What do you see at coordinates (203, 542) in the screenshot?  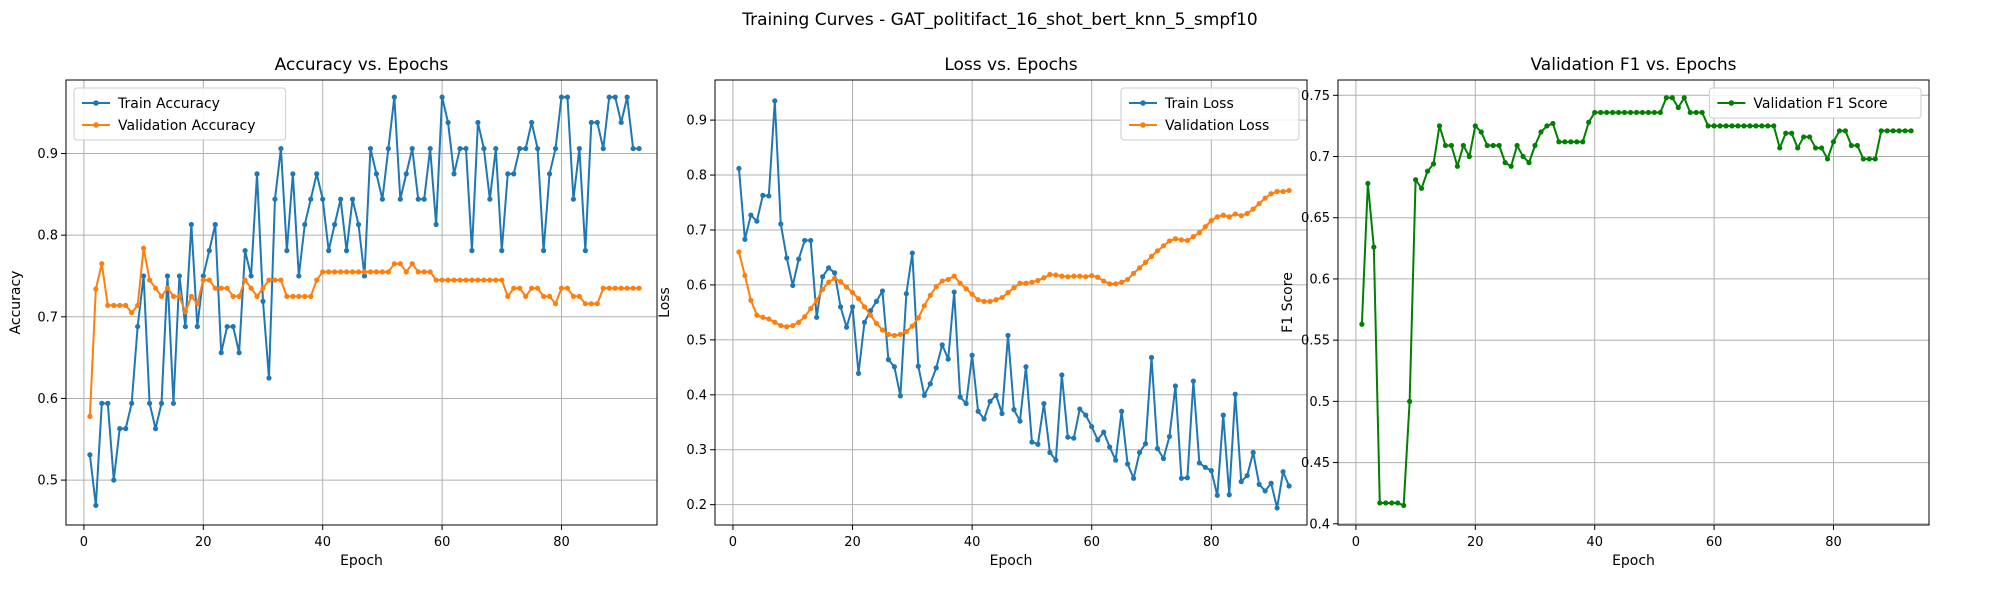 I see `x-tick-label: 20` at bounding box center [203, 542].